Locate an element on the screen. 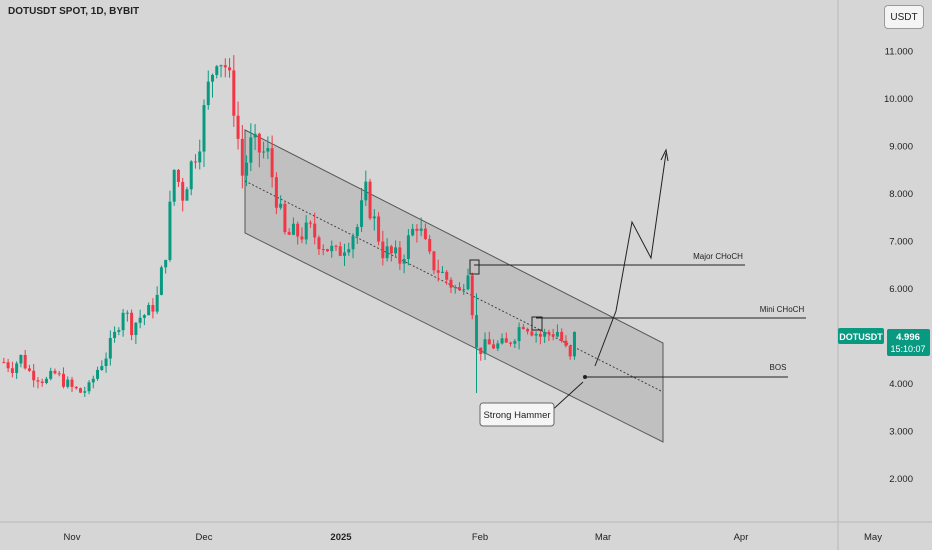 The image size is (932, 550). hammer-callout-box is located at coordinates (517, 414).